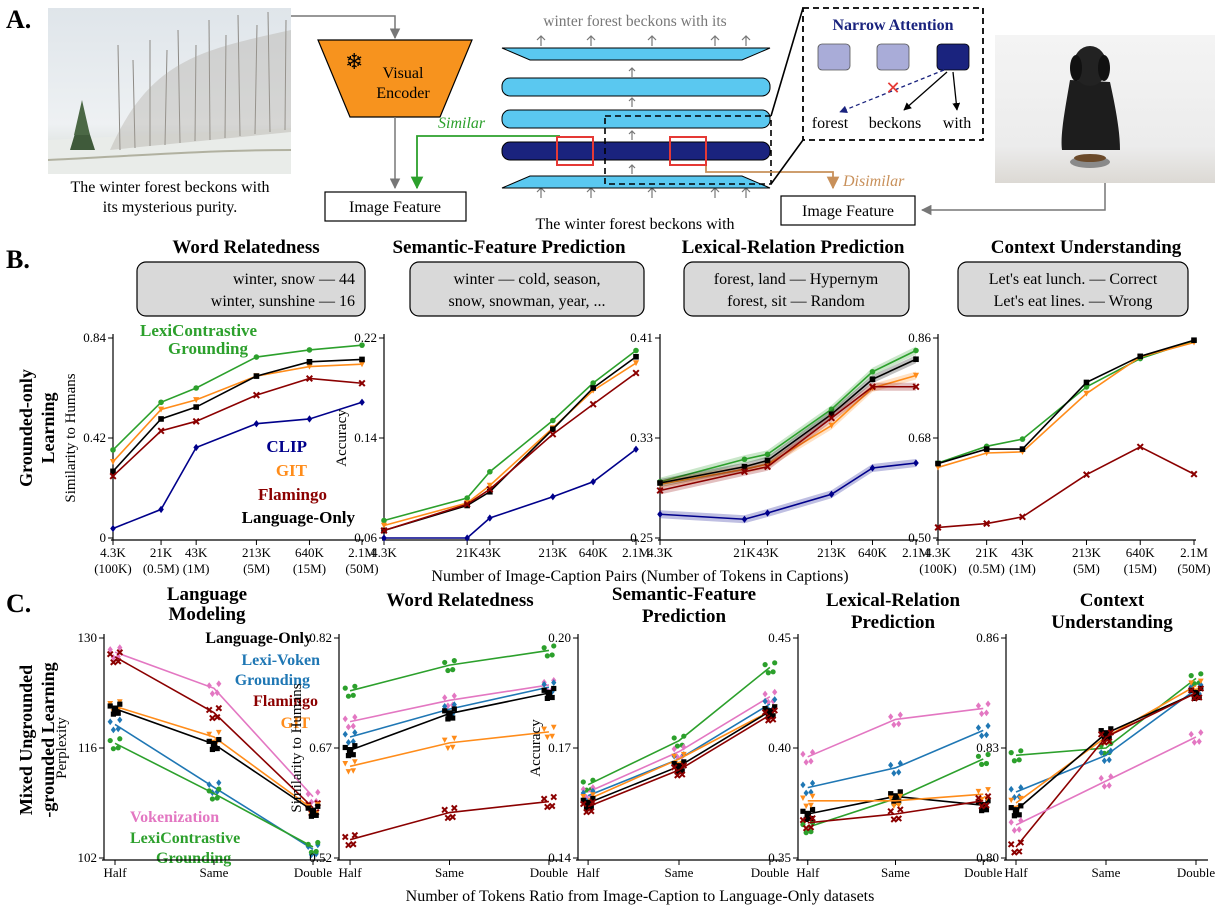 The width and height of the screenshot is (1220, 913). What do you see at coordinates (1105, 109) in the screenshot?
I see `dog-photo` at bounding box center [1105, 109].